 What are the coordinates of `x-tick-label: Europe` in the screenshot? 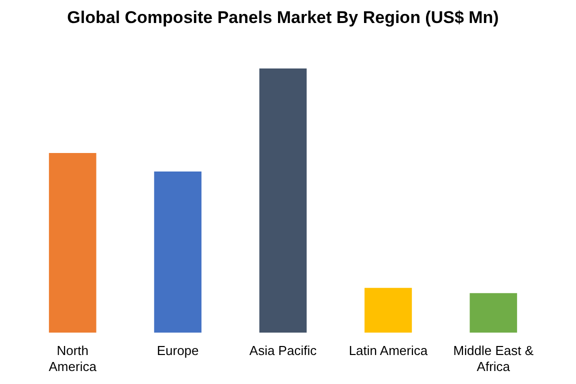 It's located at (177, 350).